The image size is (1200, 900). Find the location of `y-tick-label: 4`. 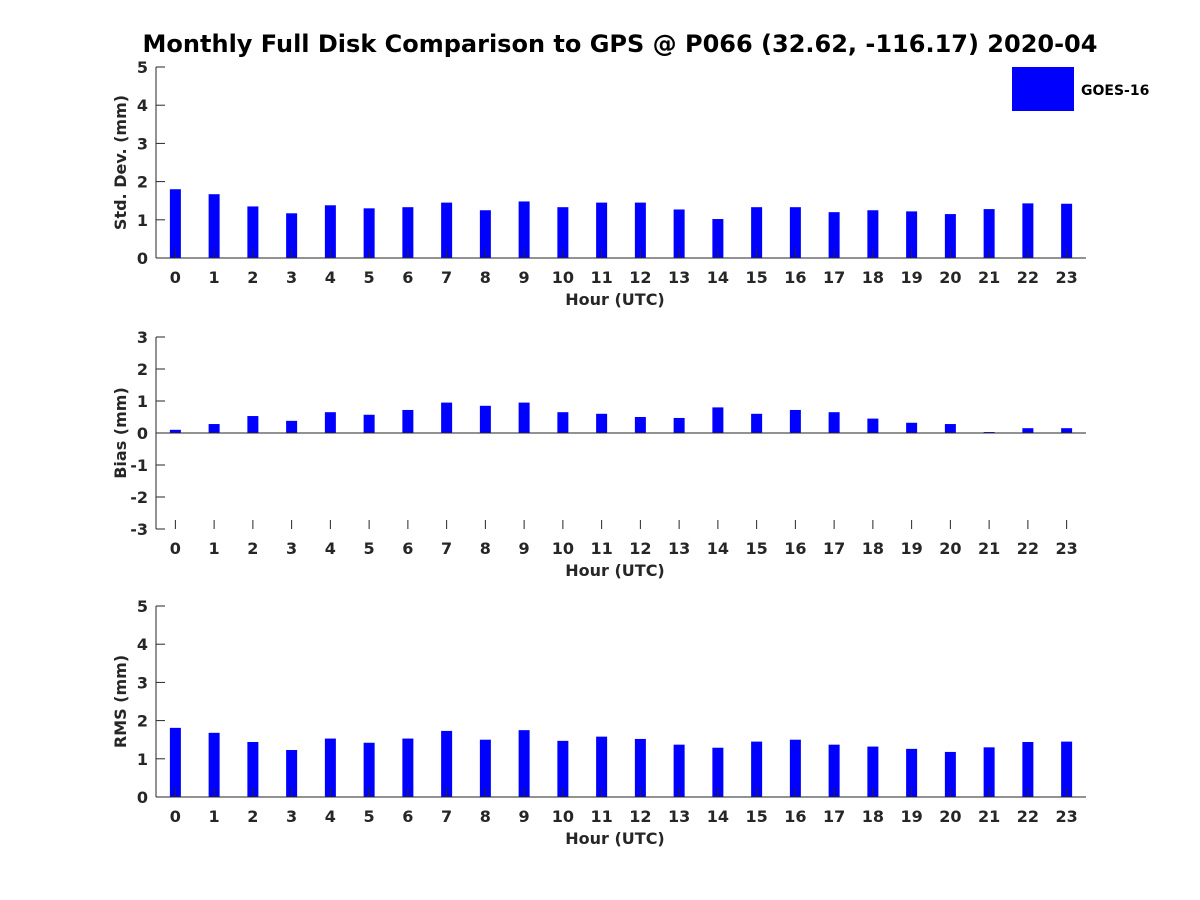

y-tick-label: 4 is located at coordinates (142, 644).